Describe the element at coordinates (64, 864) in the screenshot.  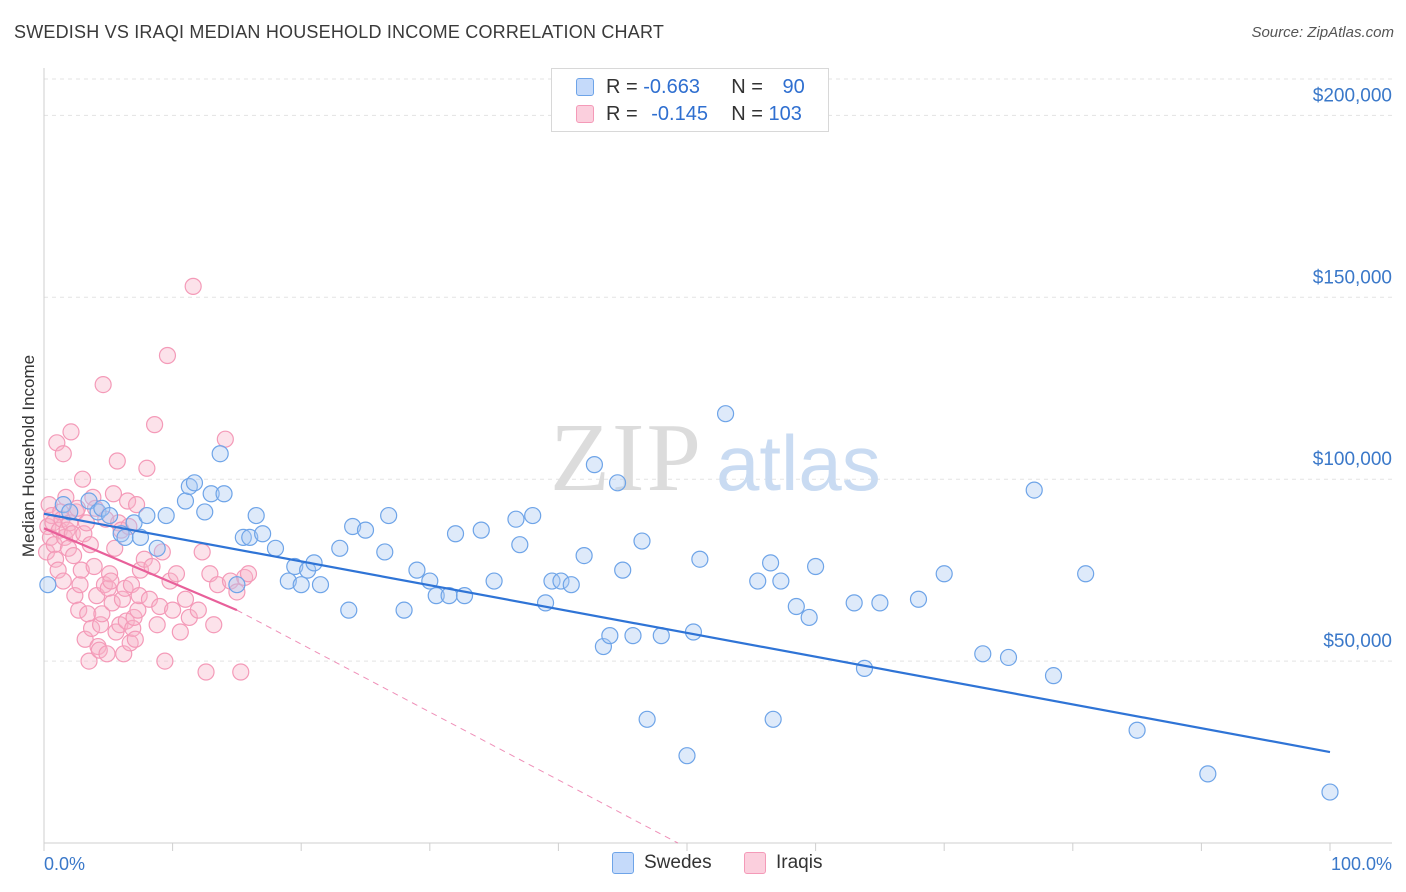
I see `x-tick-label: 0.0%` at that location.